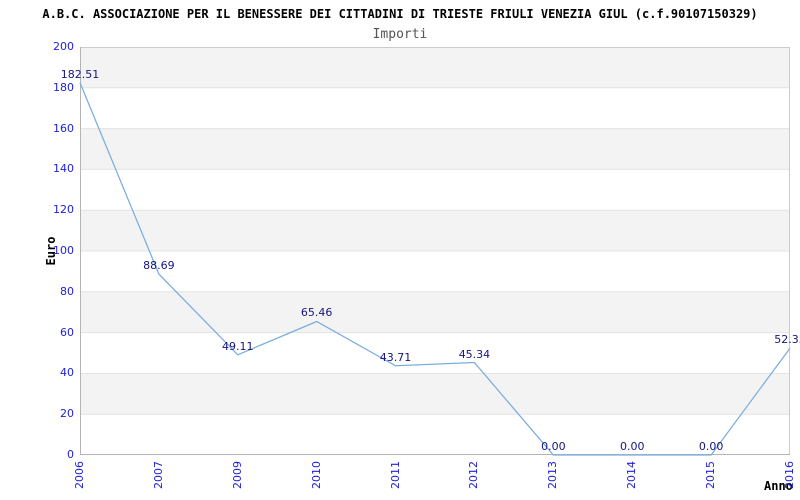 The width and height of the screenshot is (800, 500). I want to click on x-tick-label: 2011, so click(395, 475).